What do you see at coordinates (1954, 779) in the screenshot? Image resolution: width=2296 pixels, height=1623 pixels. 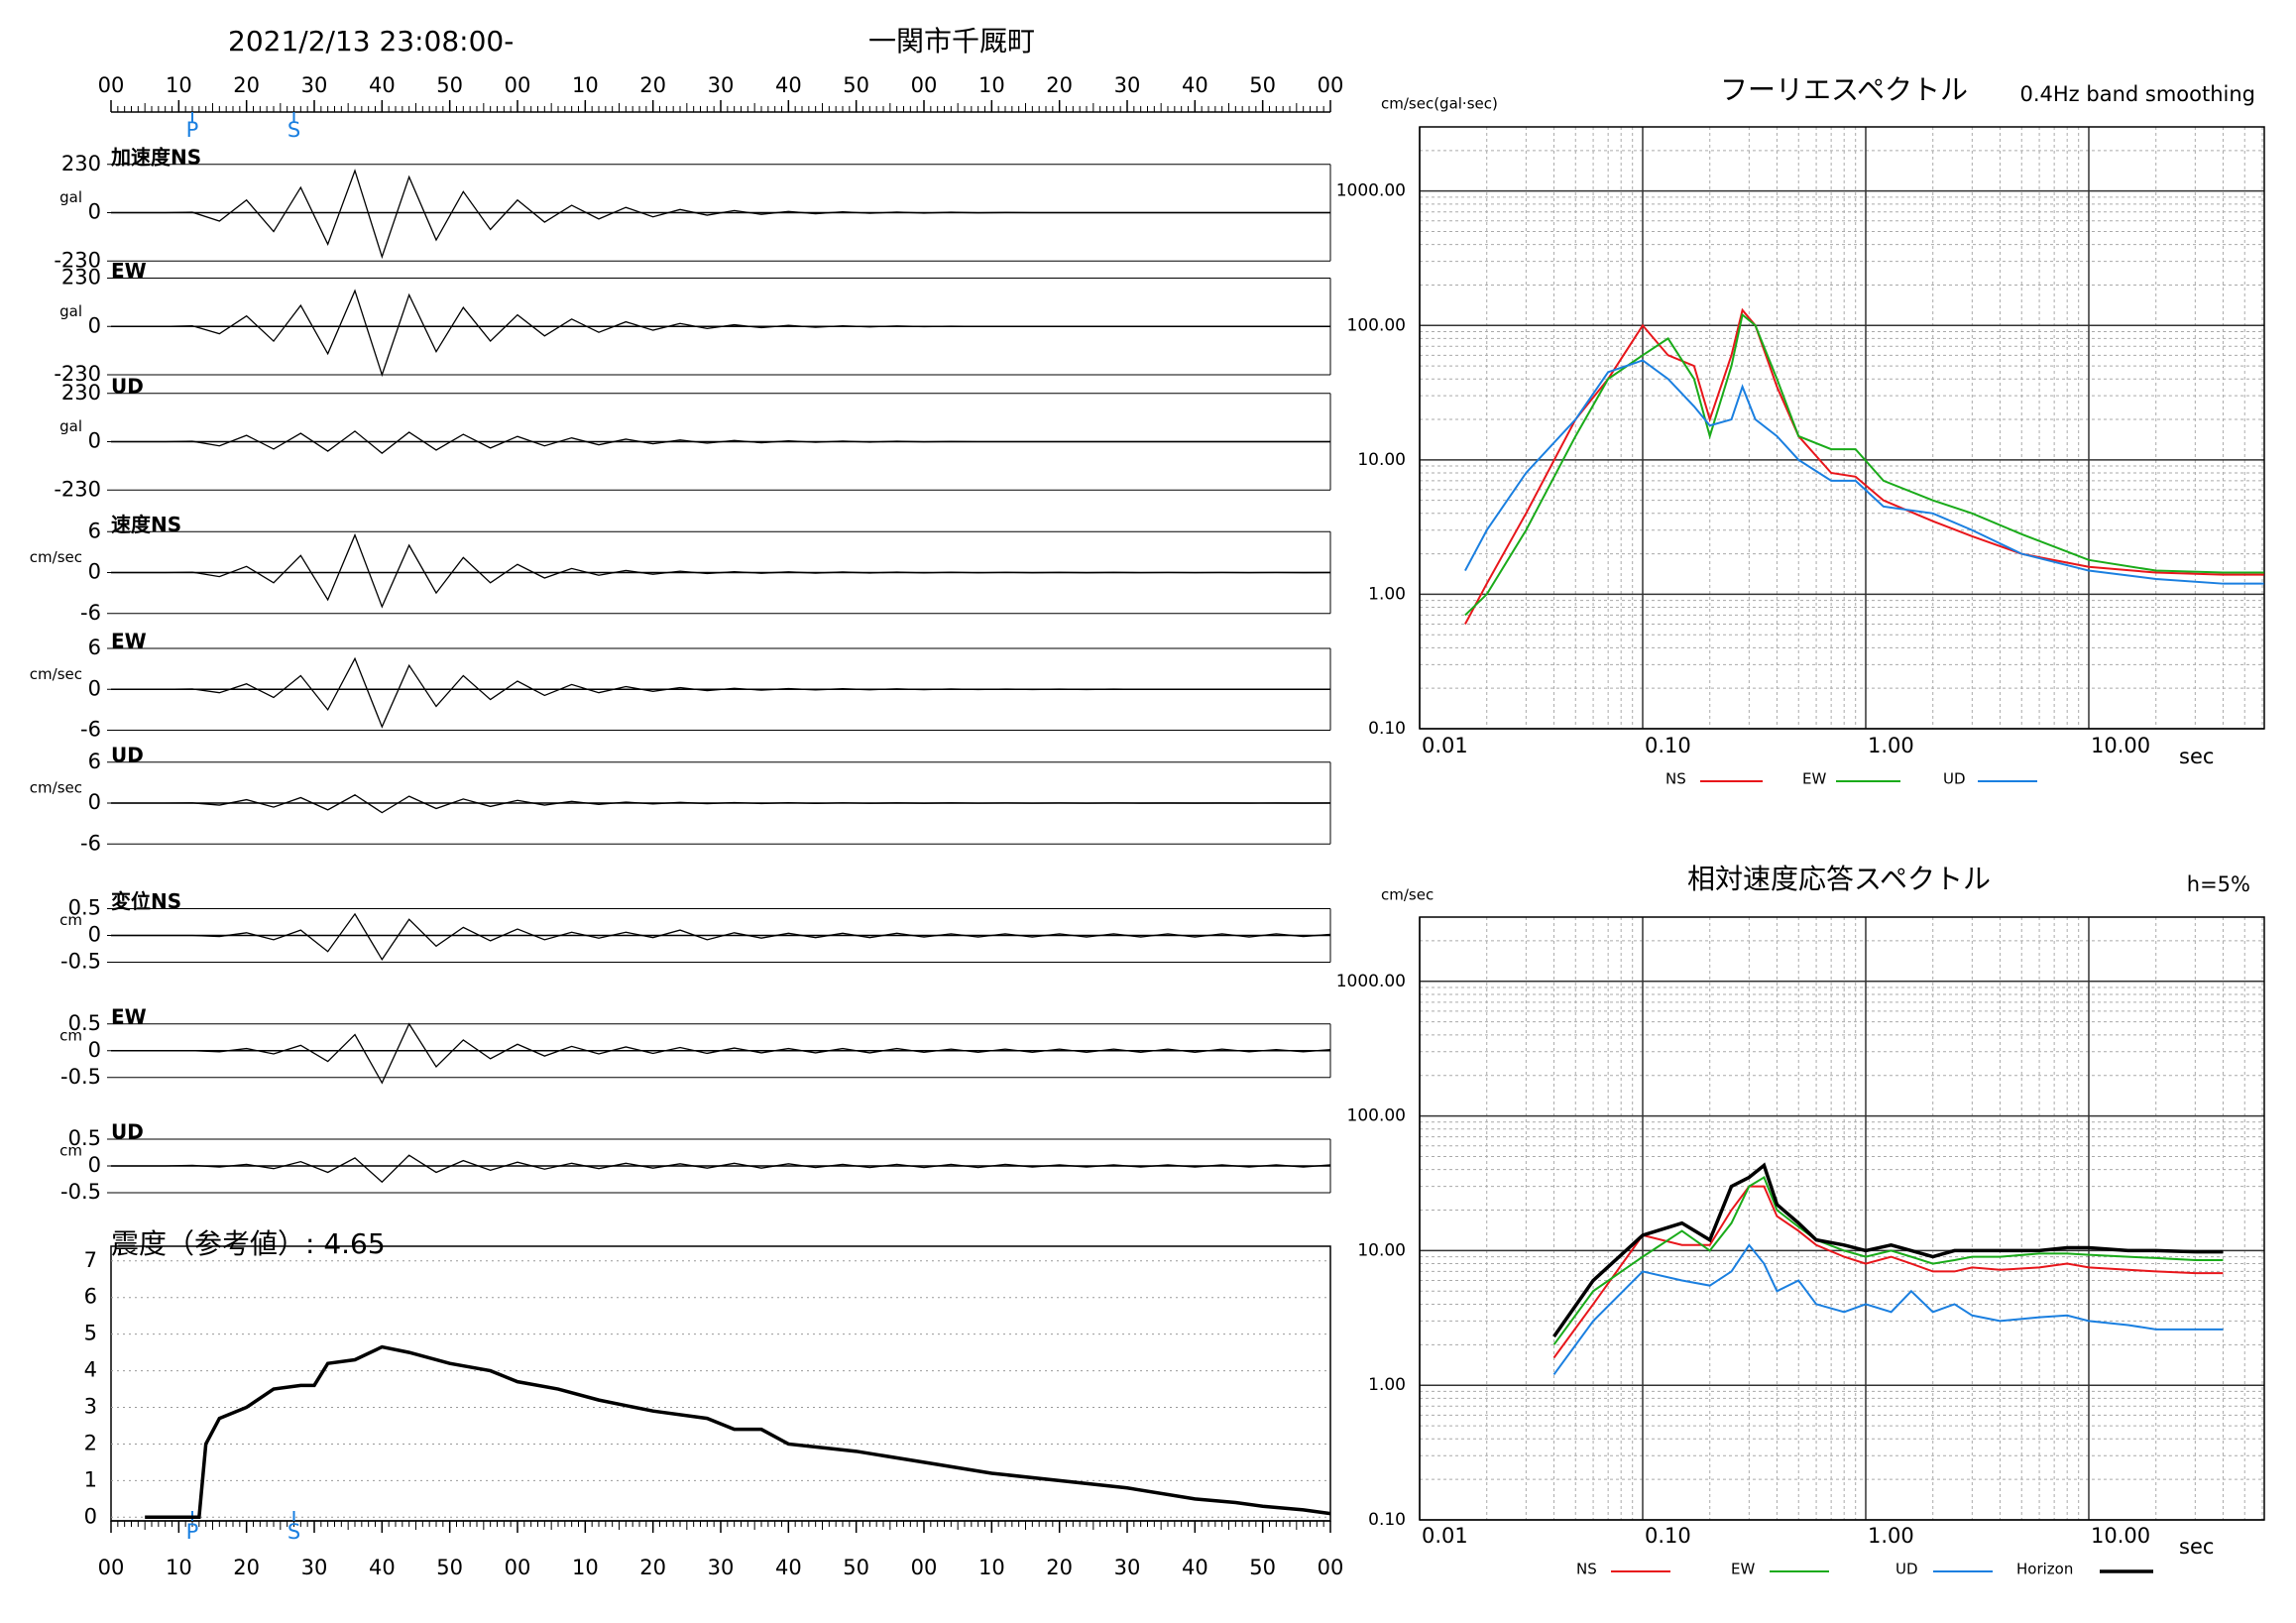 I see `legend-label: UD` at bounding box center [1954, 779].